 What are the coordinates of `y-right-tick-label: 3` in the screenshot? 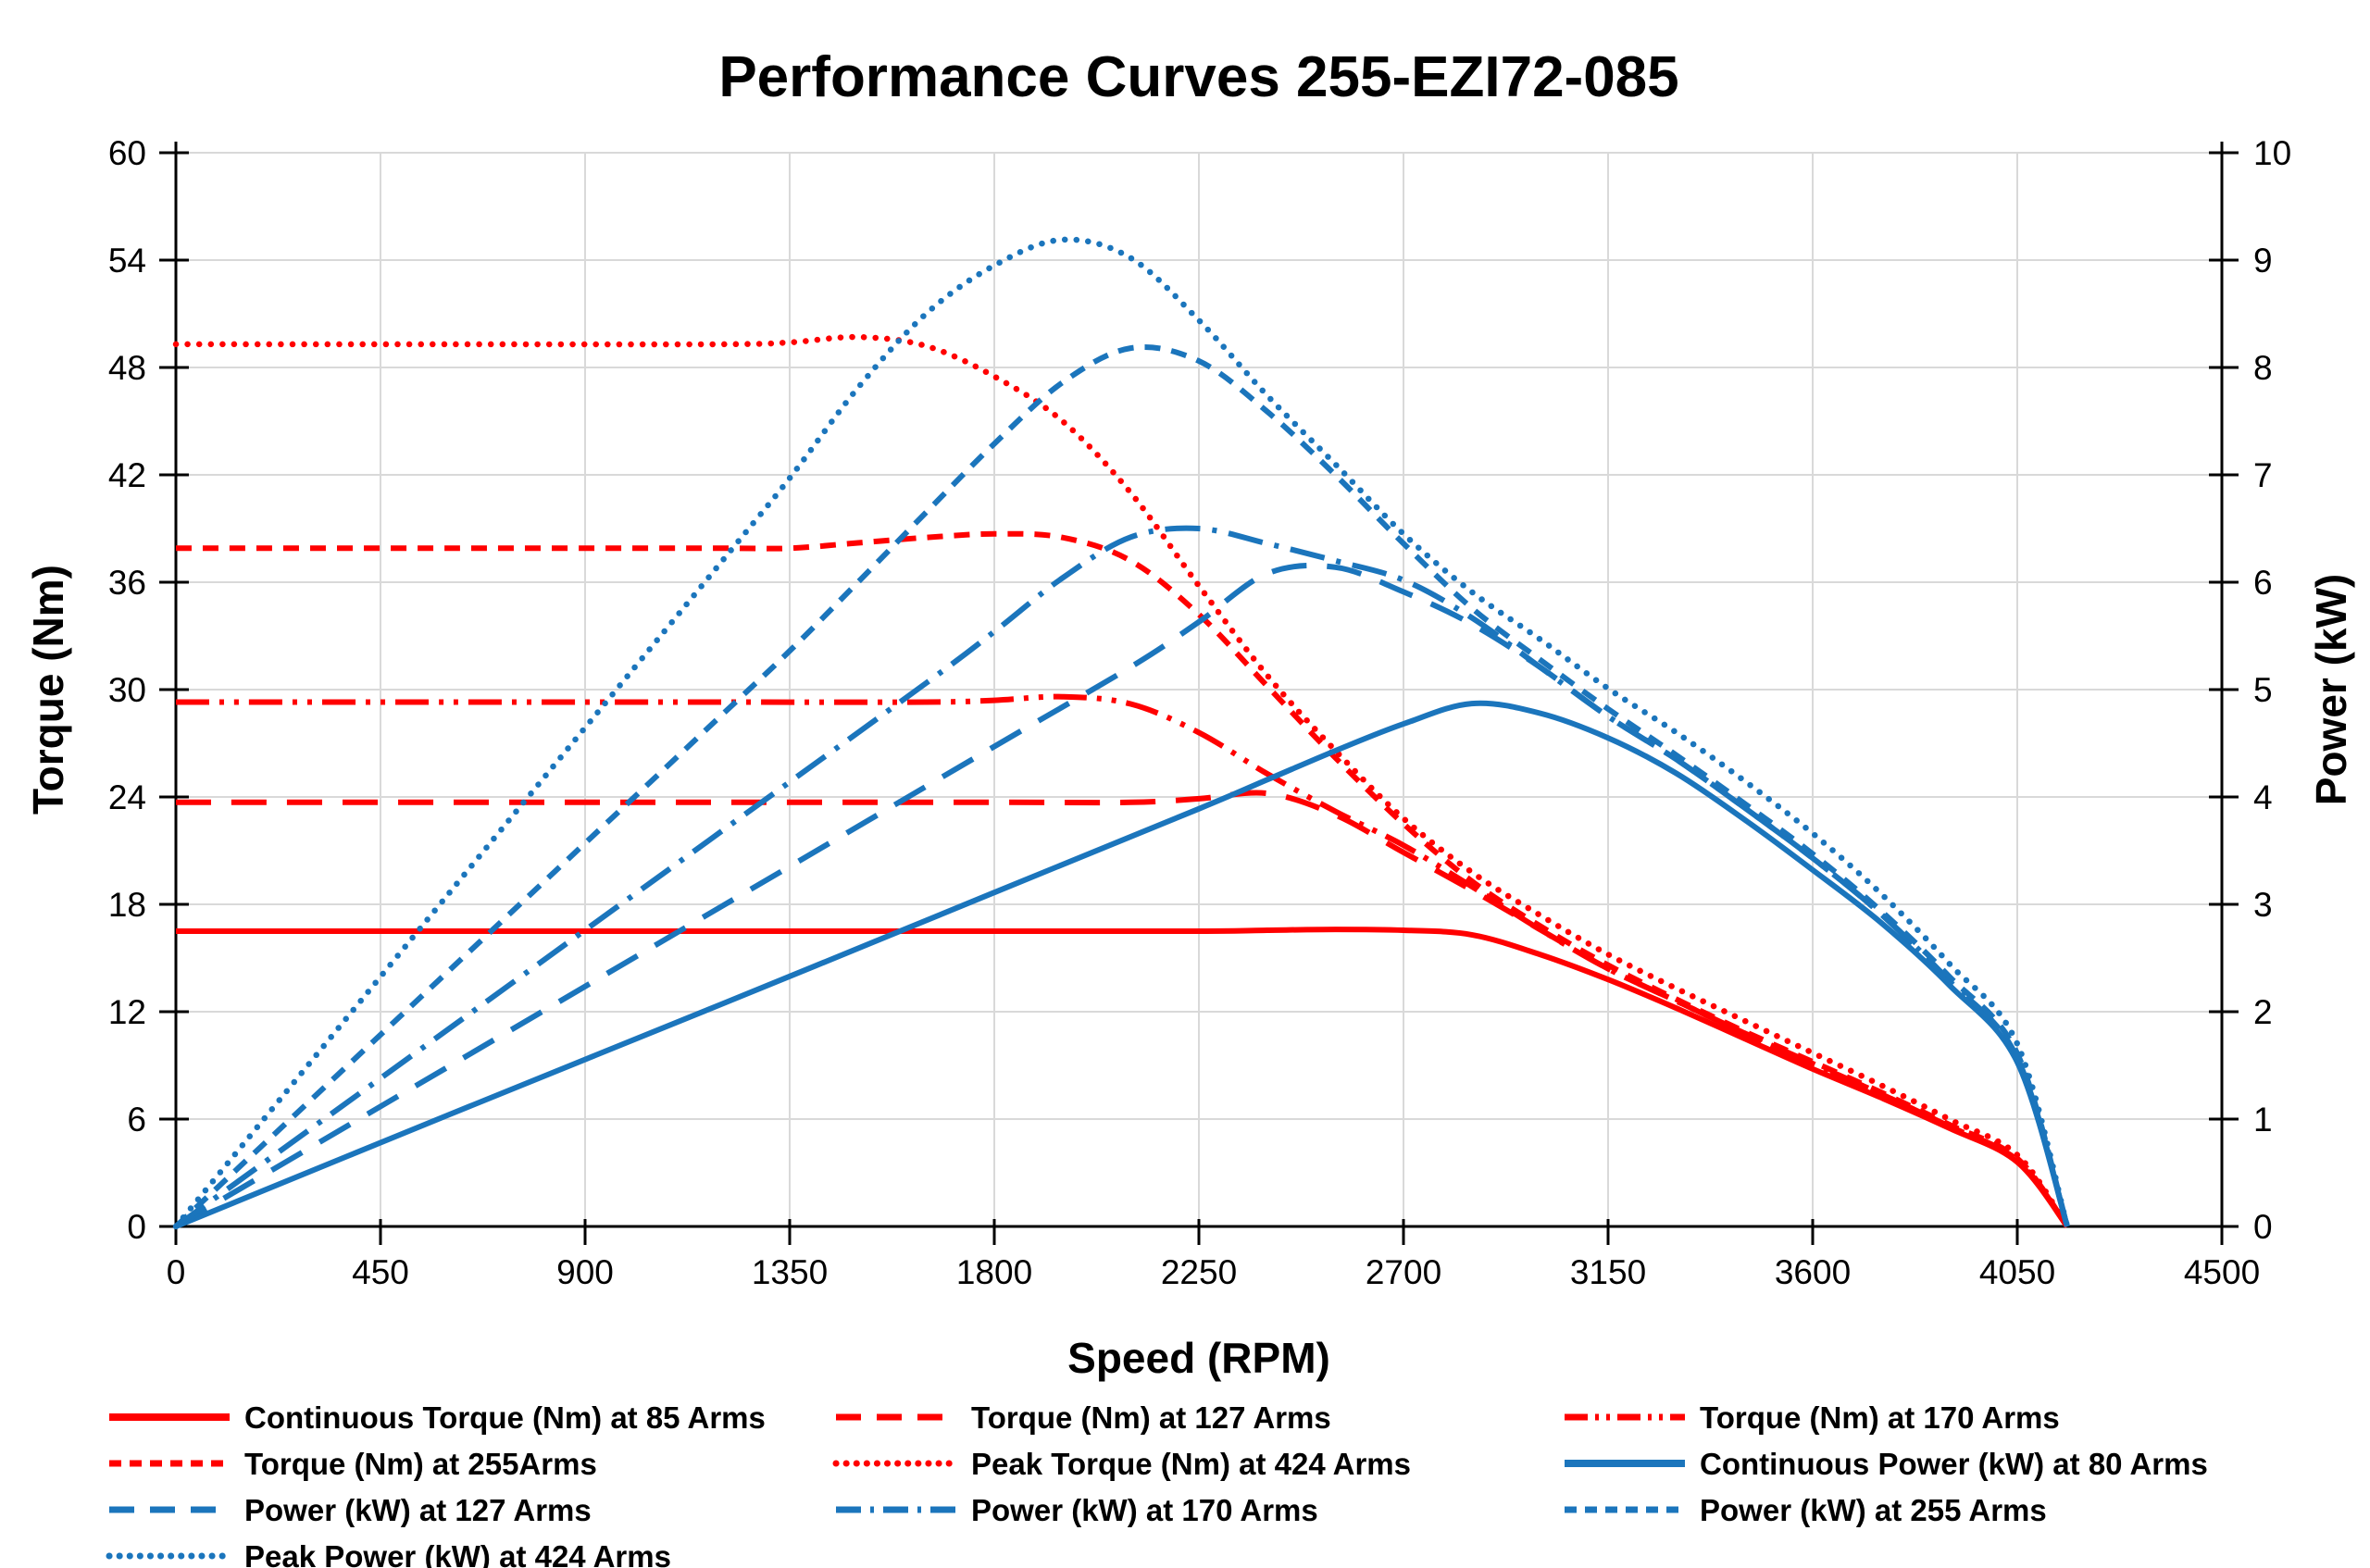 It's located at (2263, 905).